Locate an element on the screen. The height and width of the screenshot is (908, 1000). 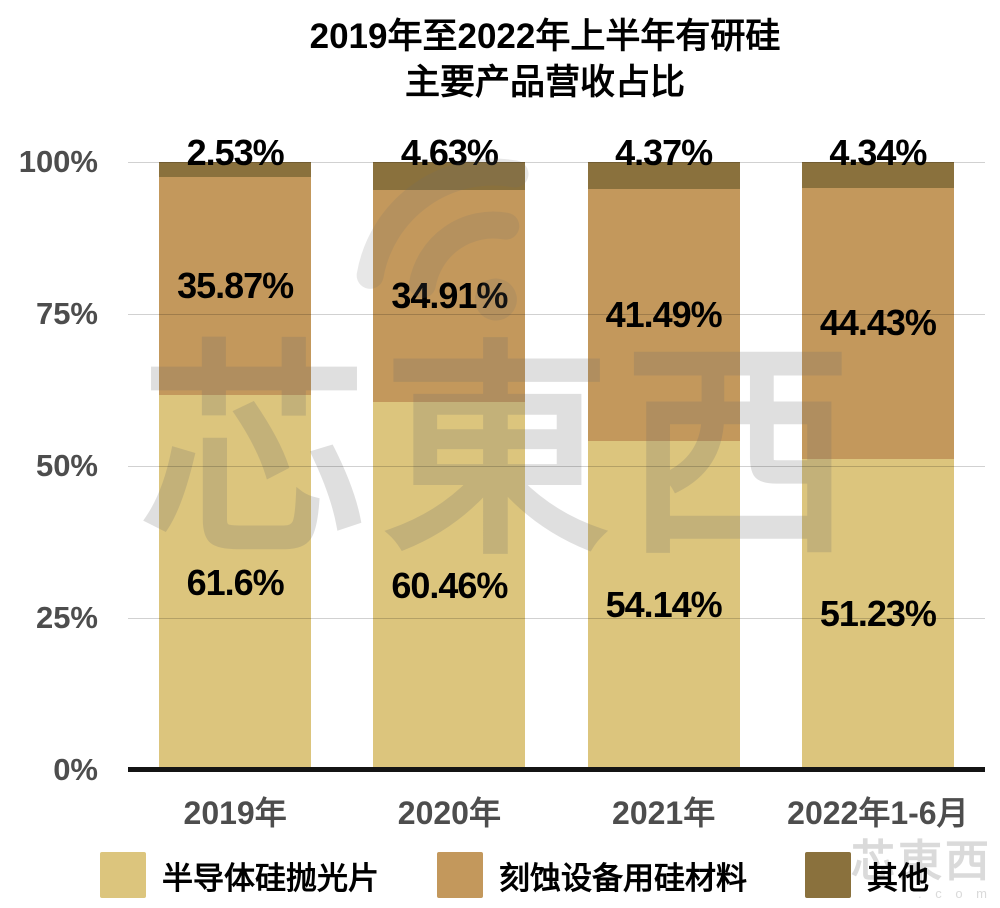
bar-segment-半导体硅抛光片: 60.46% is located at coordinates (449, 586).